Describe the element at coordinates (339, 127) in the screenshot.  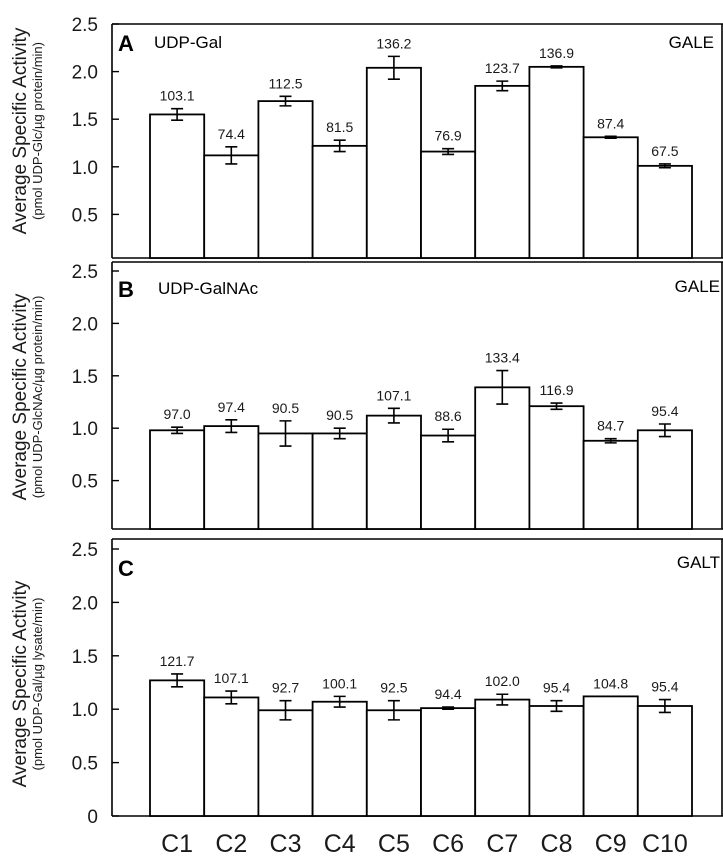
I see `panel-a-data-label-c4: 81.5` at that location.